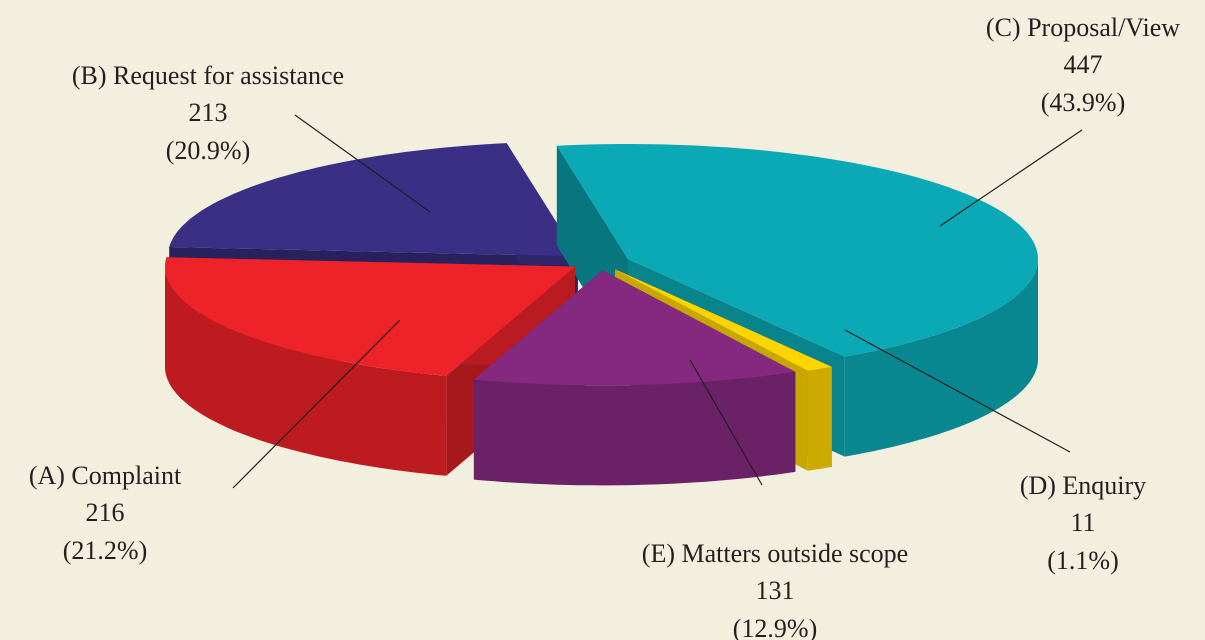 This screenshot has height=640, width=1205. Describe the element at coordinates (1083, 27) in the screenshot. I see `category-label: (C) Proposal/View` at that location.